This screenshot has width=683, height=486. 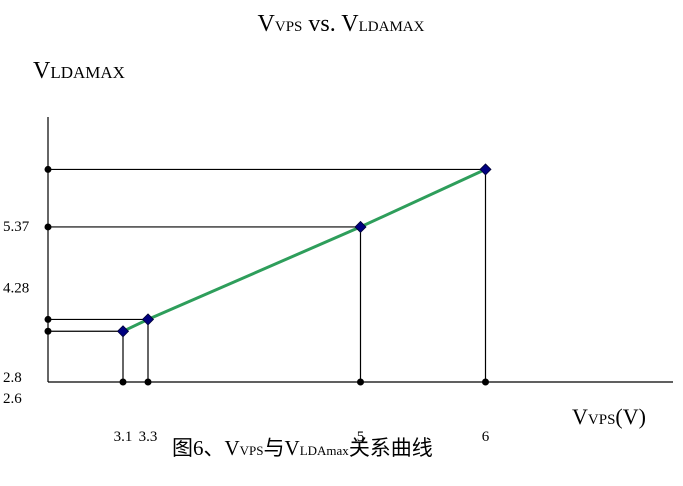 What do you see at coordinates (486, 437) in the screenshot?
I see `x-tick-label-3: 6` at bounding box center [486, 437].